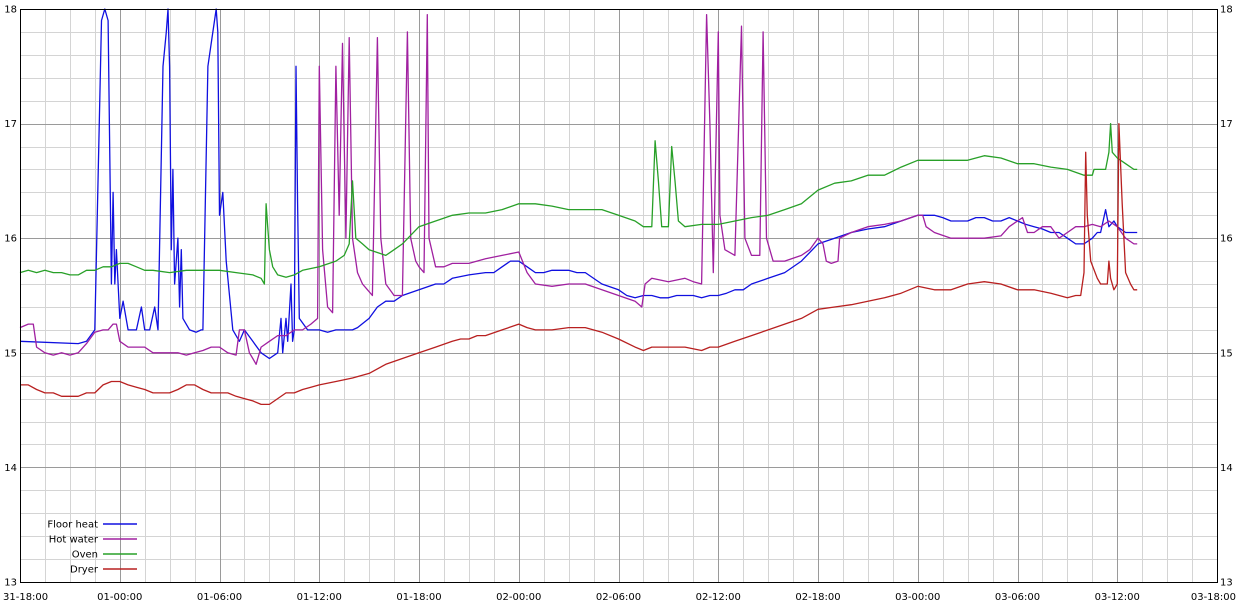 This screenshot has width=1238, height=607. What do you see at coordinates (92, 548) in the screenshot?
I see `legend: Floor heat Hot water Oven Dryer` at bounding box center [92, 548].